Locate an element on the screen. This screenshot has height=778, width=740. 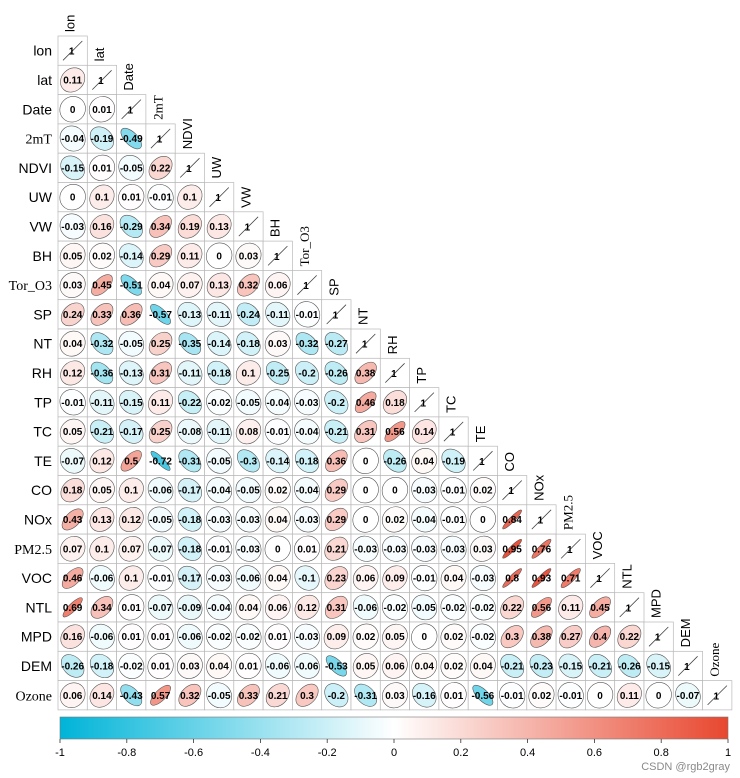
value-label-21-8: -0.06 is located at coordinates (307, 666).